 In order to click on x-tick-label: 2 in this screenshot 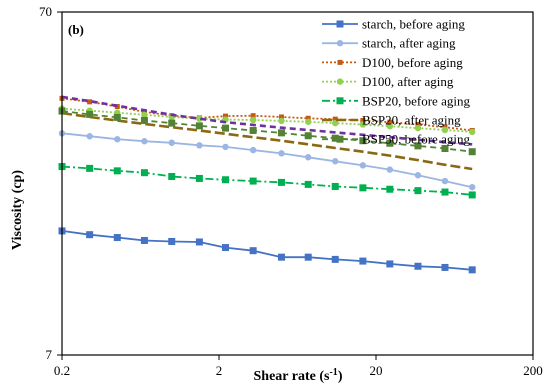, I will do `click(219, 370)`.